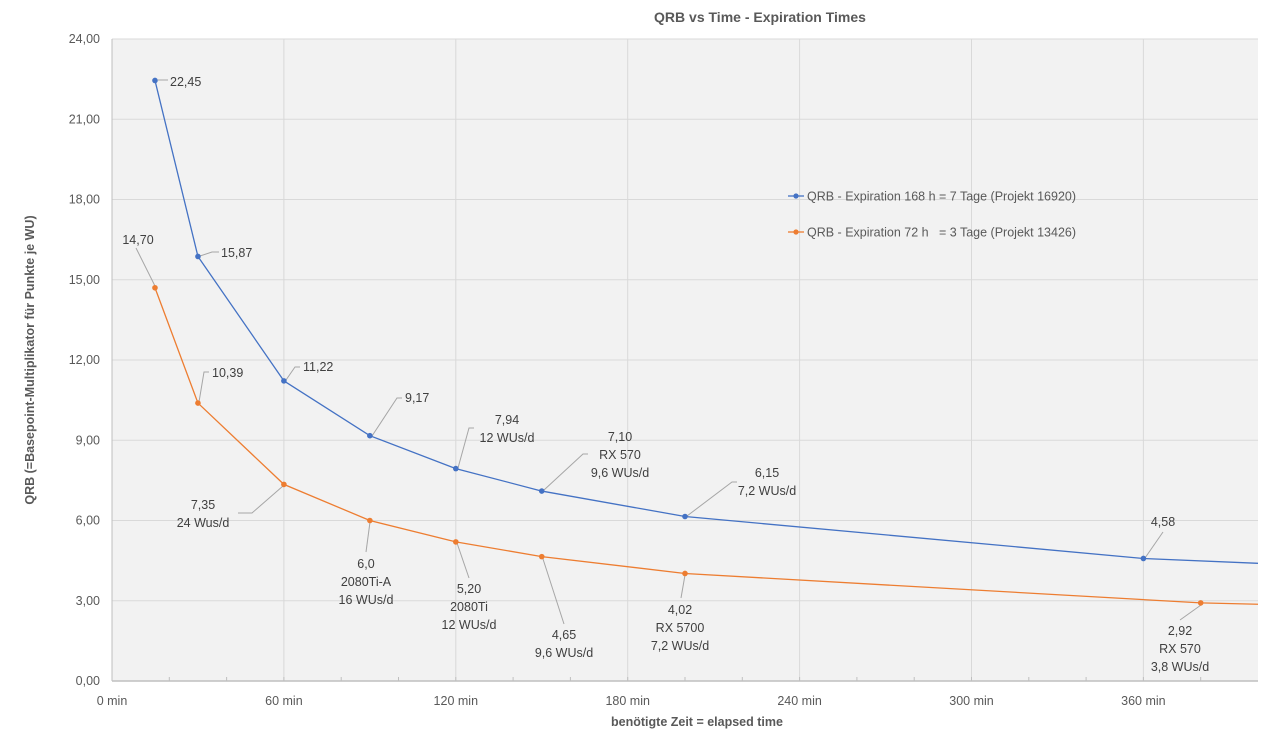 The height and width of the screenshot is (734, 1270). What do you see at coordinates (620, 437) in the screenshot?
I see `data-label-line: 7,10` at bounding box center [620, 437].